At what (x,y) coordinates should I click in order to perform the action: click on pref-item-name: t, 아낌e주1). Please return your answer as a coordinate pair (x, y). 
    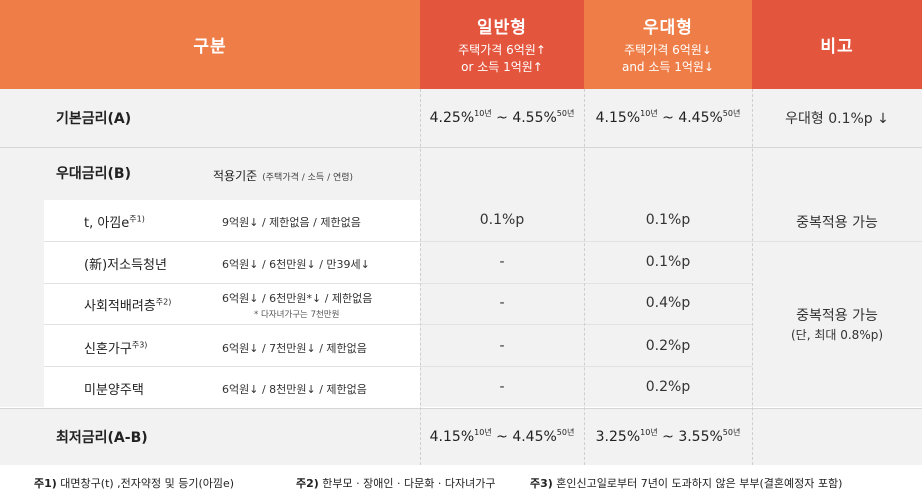
    Looking at the image, I should click on (114, 222).